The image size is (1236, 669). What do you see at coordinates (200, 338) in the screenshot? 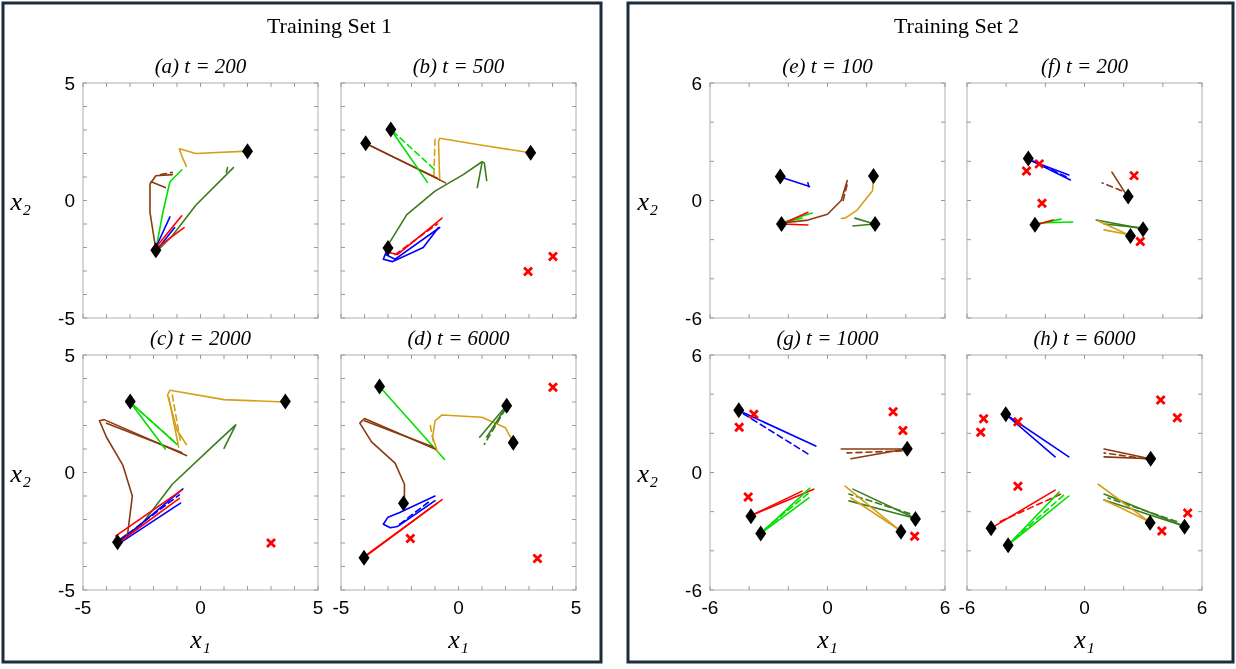
I see `chart-title: (c) t = 2000` at bounding box center [200, 338].